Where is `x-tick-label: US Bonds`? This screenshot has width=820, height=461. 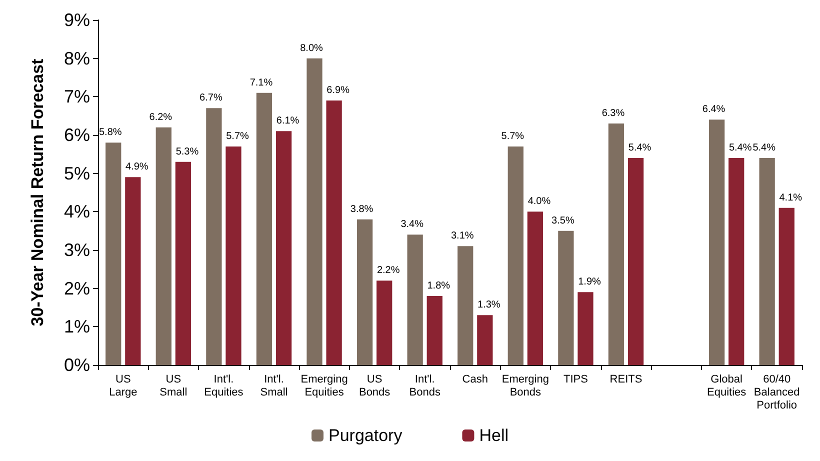
x-tick-label: US Bonds is located at coordinates (374, 386).